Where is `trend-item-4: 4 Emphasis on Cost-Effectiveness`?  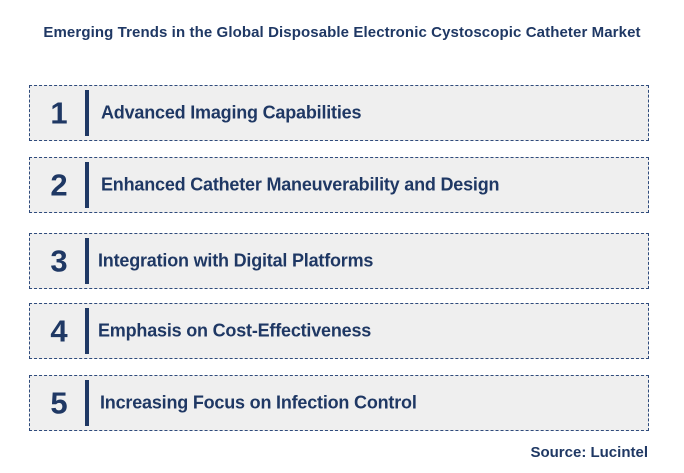 trend-item-4: 4 Emphasis on Cost-Effectiveness is located at coordinates (339, 331).